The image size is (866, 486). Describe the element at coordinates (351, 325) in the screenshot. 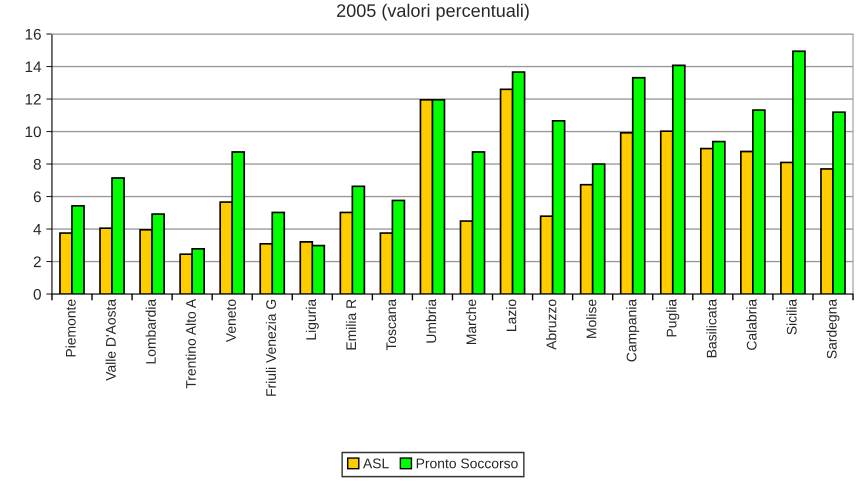

I see `x-tick-label: Emilia R` at that location.